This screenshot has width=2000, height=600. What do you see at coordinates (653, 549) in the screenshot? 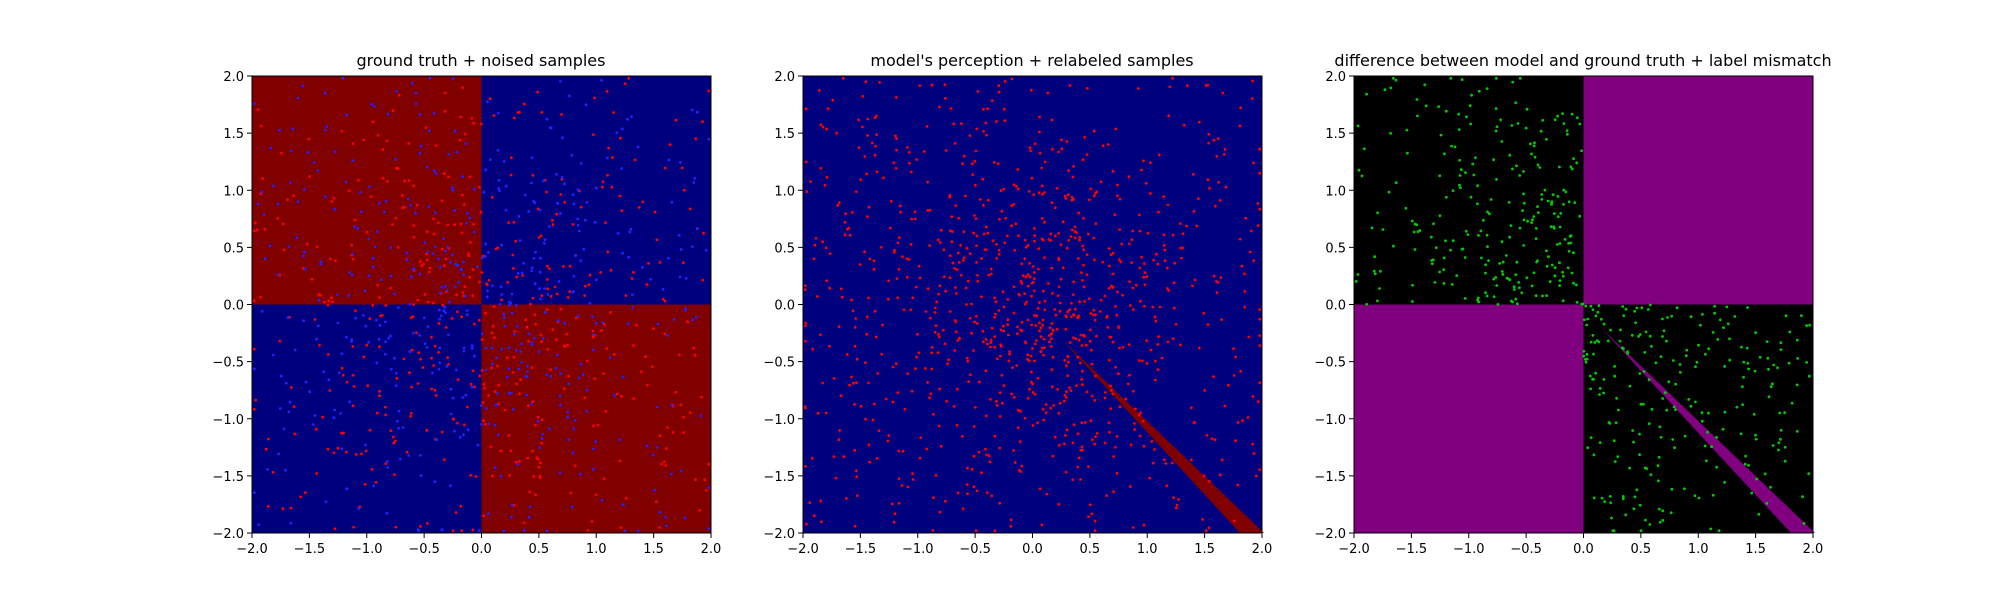
I see `x-tick-label: 1.5` at bounding box center [653, 549].